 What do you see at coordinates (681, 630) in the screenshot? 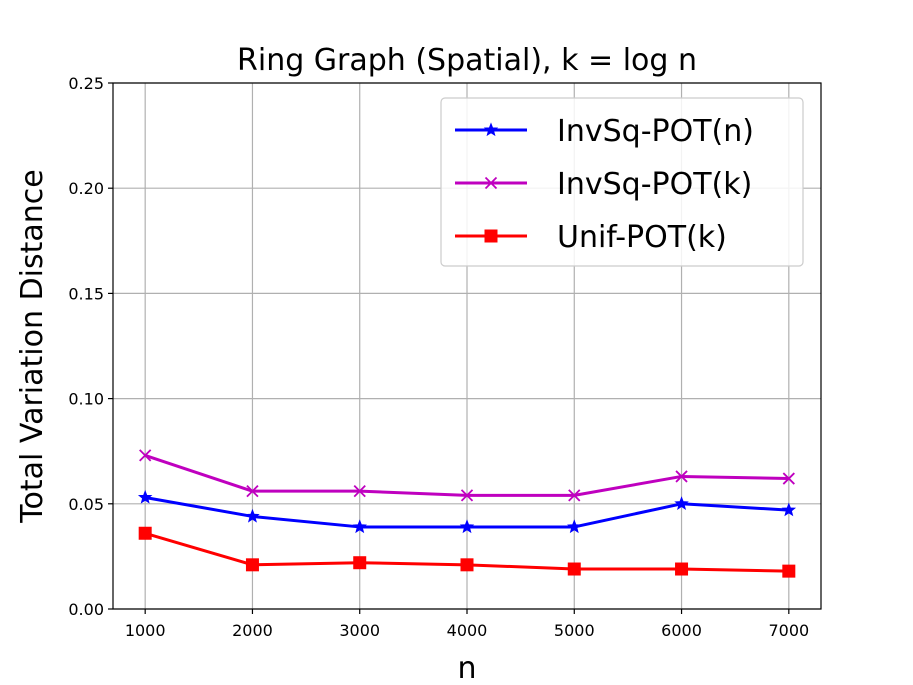
I see `x-tick-label: 6000` at bounding box center [681, 630].